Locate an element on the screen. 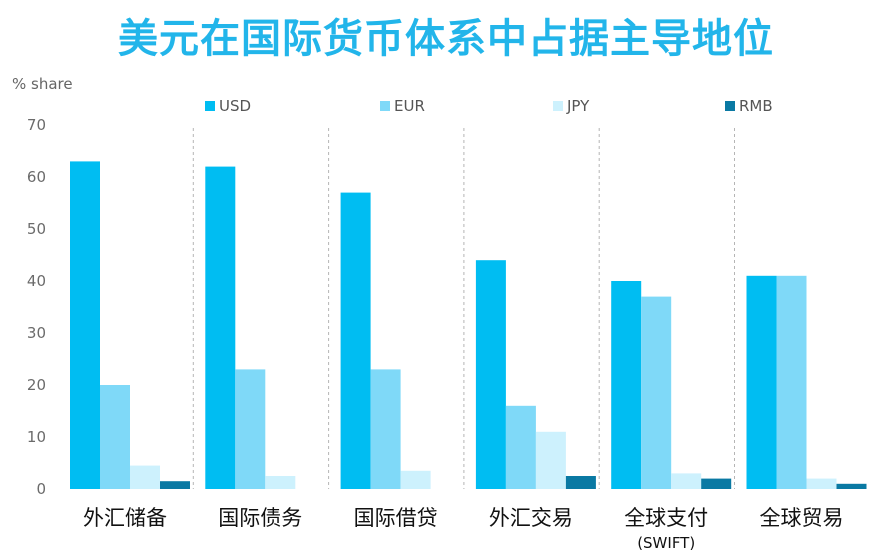 This screenshot has height=557, width=892. legend-swatch-jpy is located at coordinates (558, 106).